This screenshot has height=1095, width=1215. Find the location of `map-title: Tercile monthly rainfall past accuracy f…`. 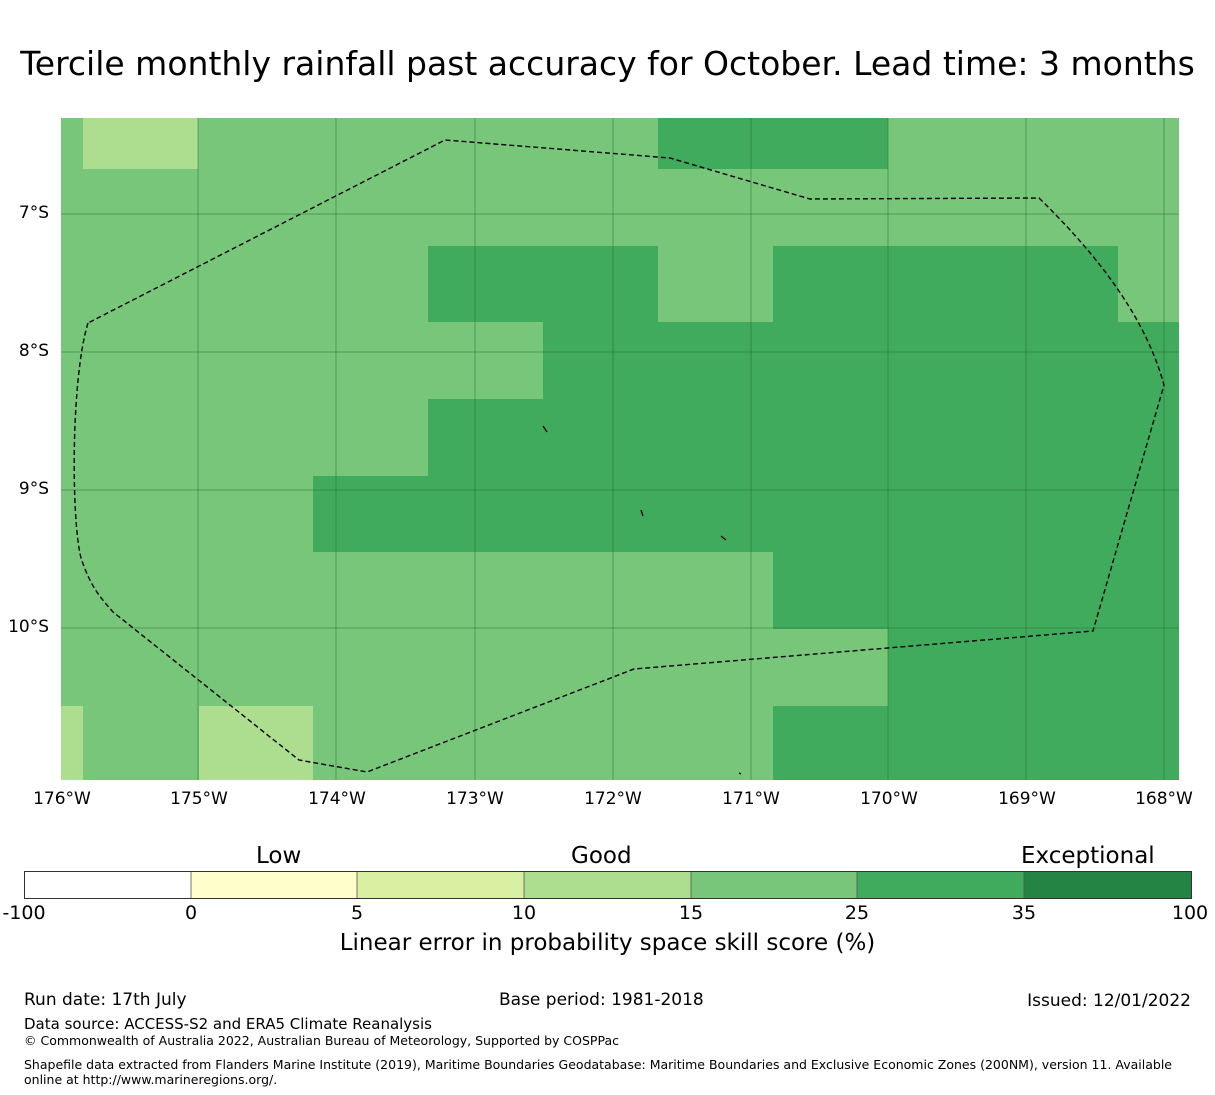

map-title: Tercile monthly rainfall past accuracy f… is located at coordinates (607, 63).